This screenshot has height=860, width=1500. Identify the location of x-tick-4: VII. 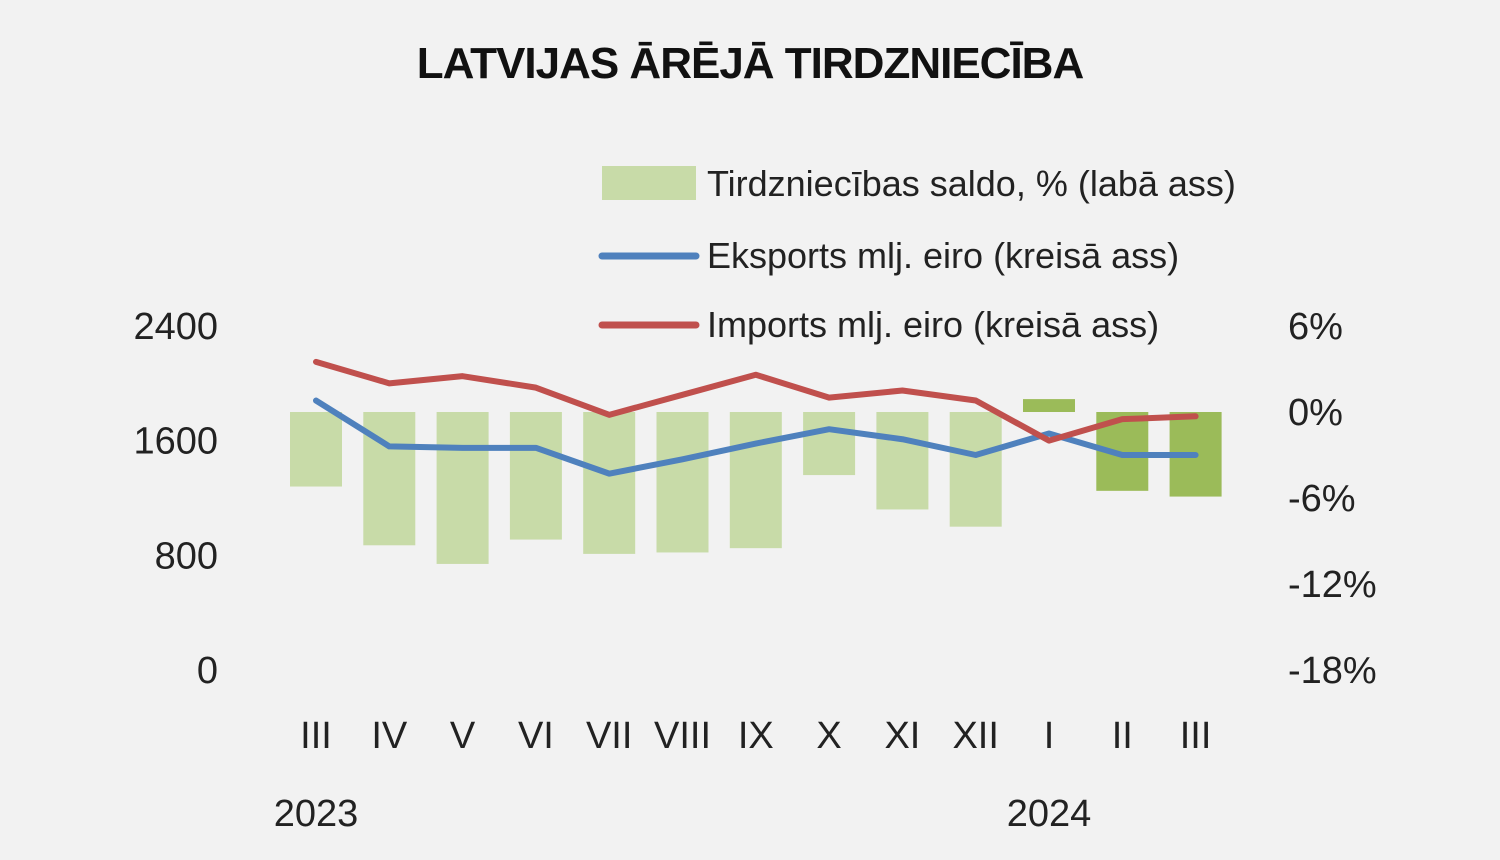
(609, 736).